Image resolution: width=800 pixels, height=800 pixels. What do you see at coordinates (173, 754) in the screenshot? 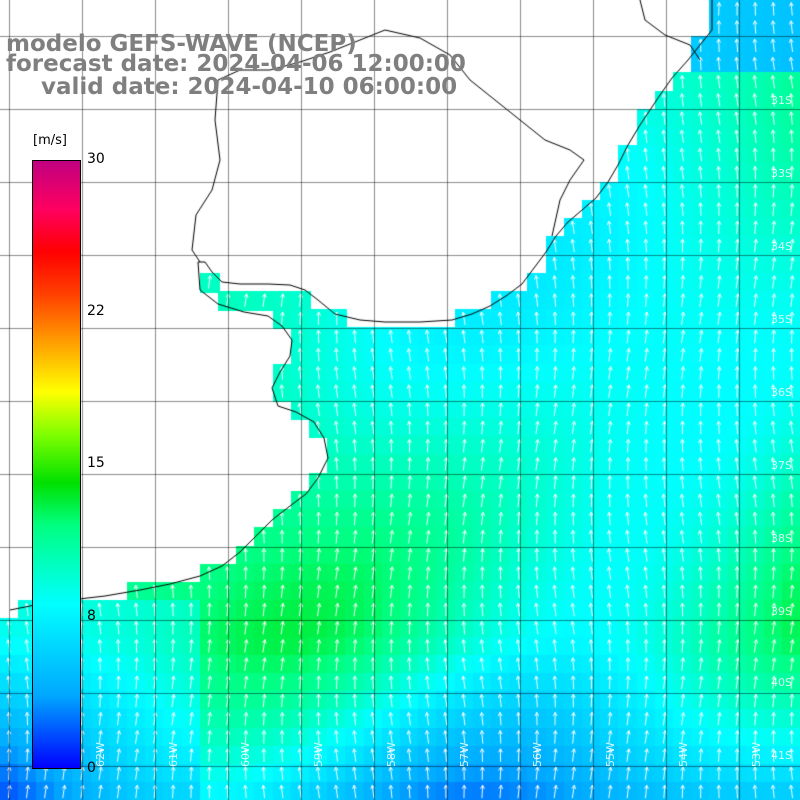
I see `lon-label: 61W` at bounding box center [173, 754].